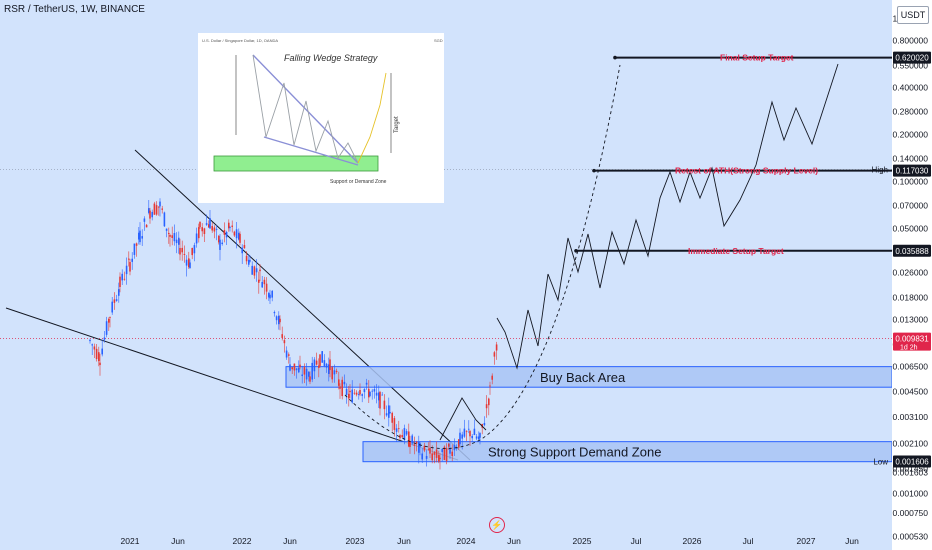  I want to click on hilo-label: High, so click(880, 170).